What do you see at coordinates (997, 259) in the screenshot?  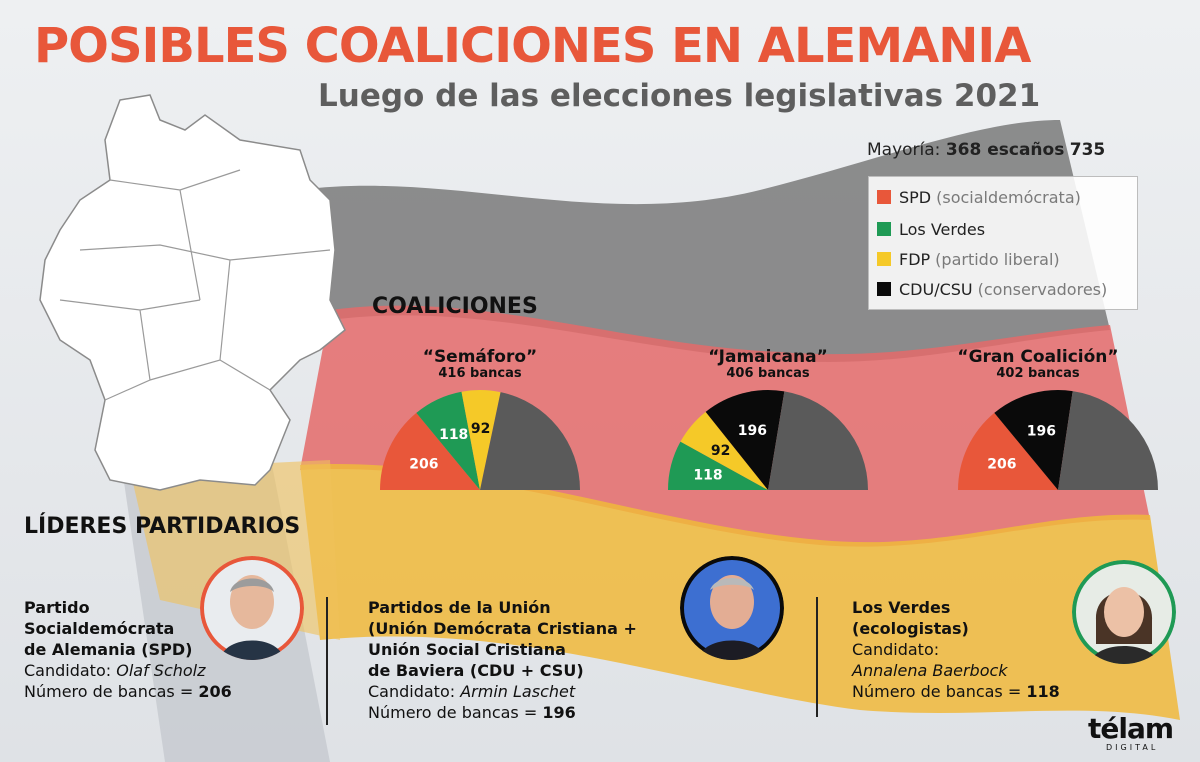 I see `legend-desc: (partido liberal)` at bounding box center [997, 259].